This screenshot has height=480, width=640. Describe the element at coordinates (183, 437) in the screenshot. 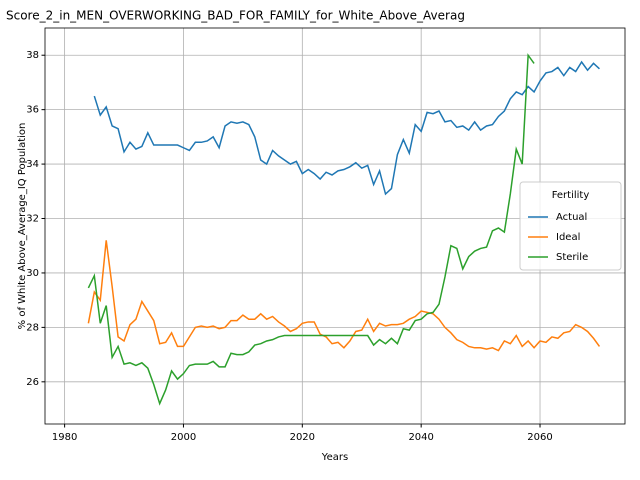

I see `x-tick-label: 2000` at that location.